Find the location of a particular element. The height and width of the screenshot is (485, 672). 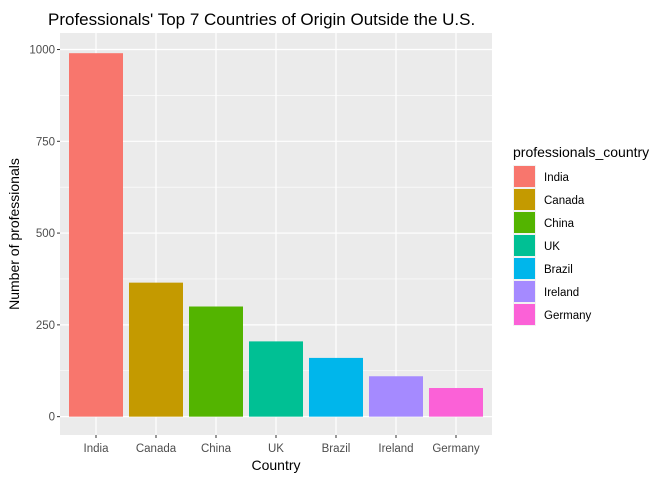

x-axis-ticks: India Canada China UK Brazil Ireland Germany is located at coordinates (282, 445).